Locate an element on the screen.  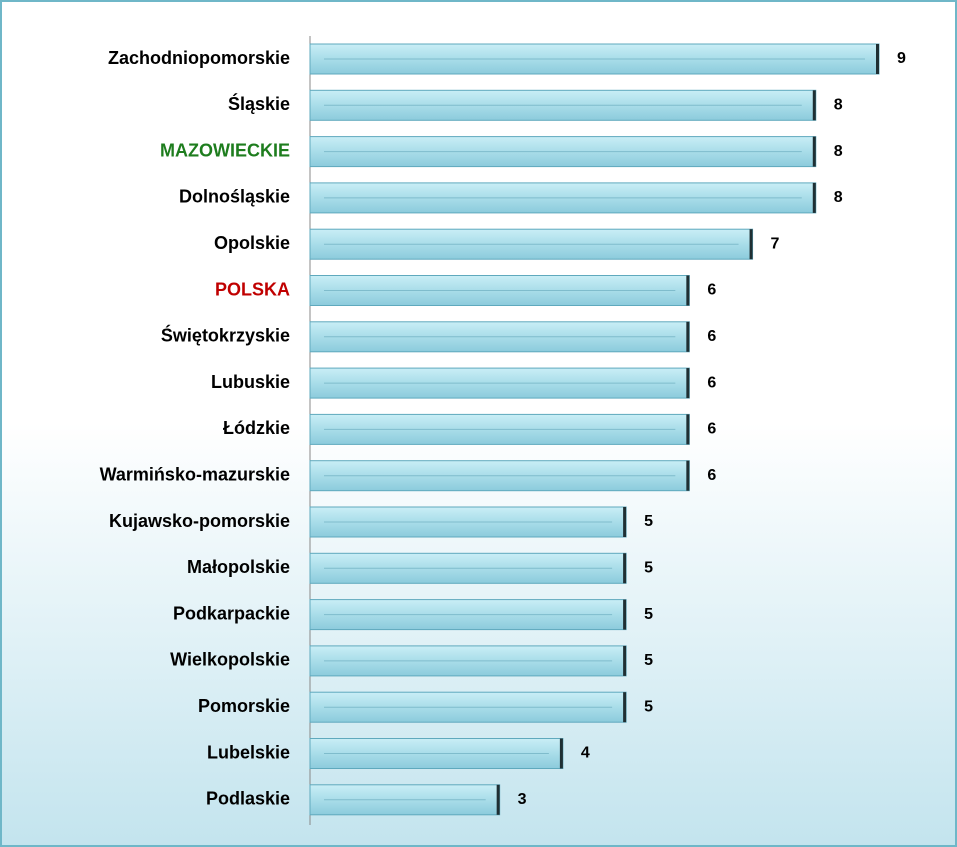
category-label: Lubelskie is located at coordinates (248, 752).